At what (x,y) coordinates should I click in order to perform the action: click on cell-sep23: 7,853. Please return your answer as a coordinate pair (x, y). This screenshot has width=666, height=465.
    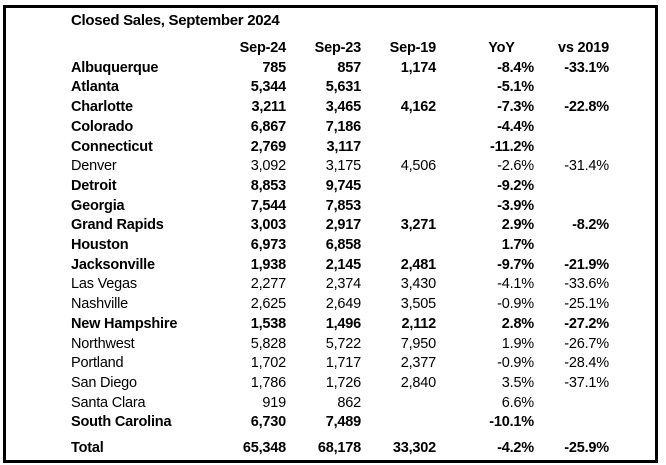
    Looking at the image, I should click on (343, 205).